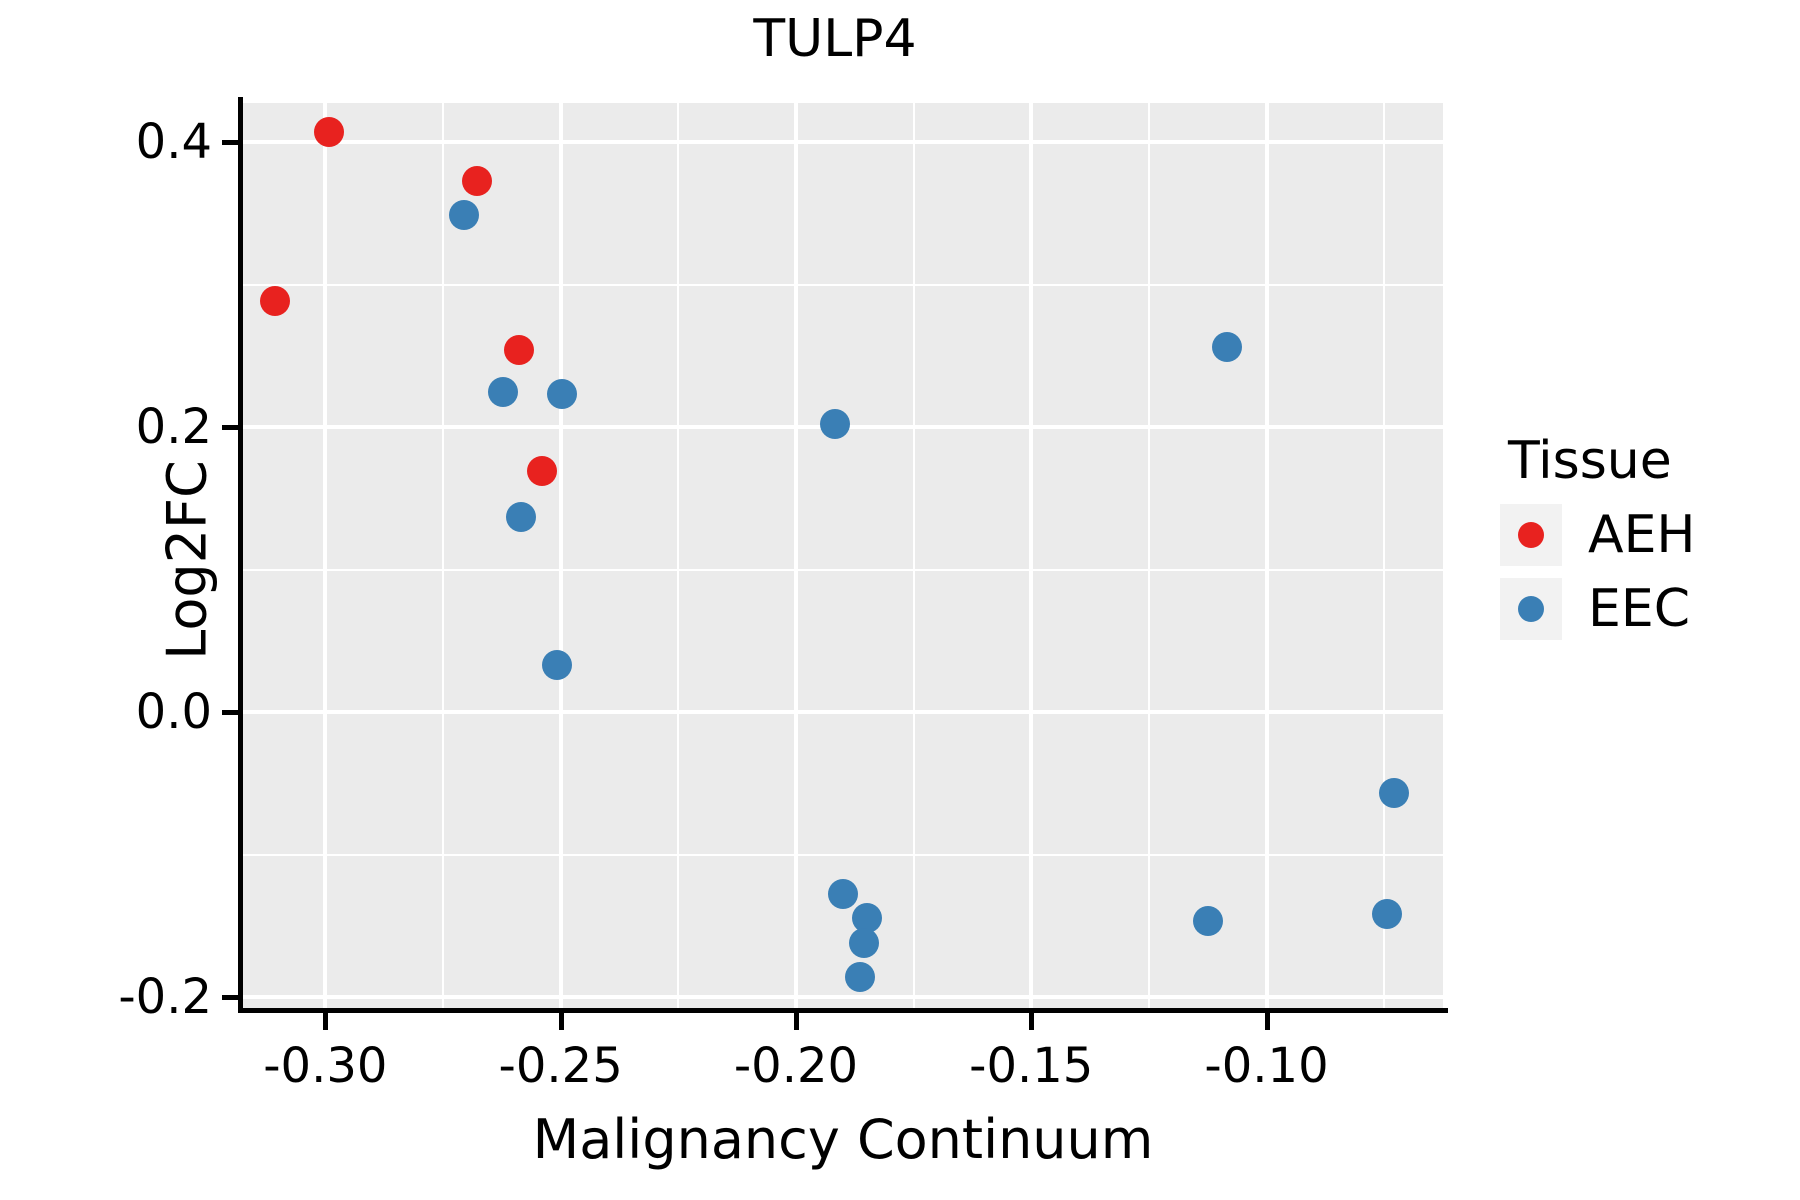 The width and height of the screenshot is (1800, 1200). I want to click on legend-label: EEC, so click(1639, 609).